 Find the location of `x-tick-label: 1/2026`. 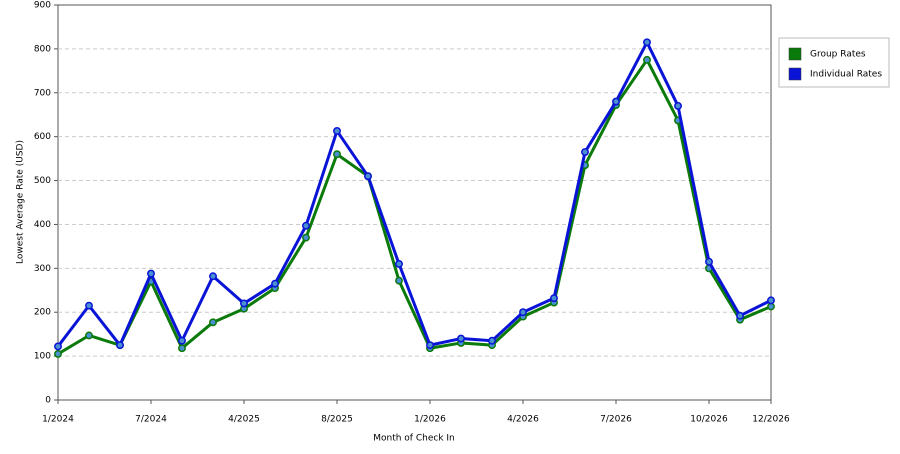

x-tick-label: 1/2026 is located at coordinates (430, 420).